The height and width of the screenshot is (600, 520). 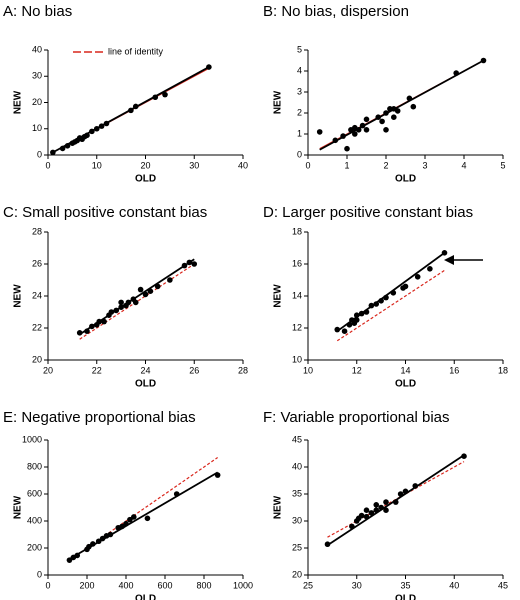 What do you see at coordinates (405, 370) in the screenshot?
I see `x-tick-label: 14` at bounding box center [405, 370].